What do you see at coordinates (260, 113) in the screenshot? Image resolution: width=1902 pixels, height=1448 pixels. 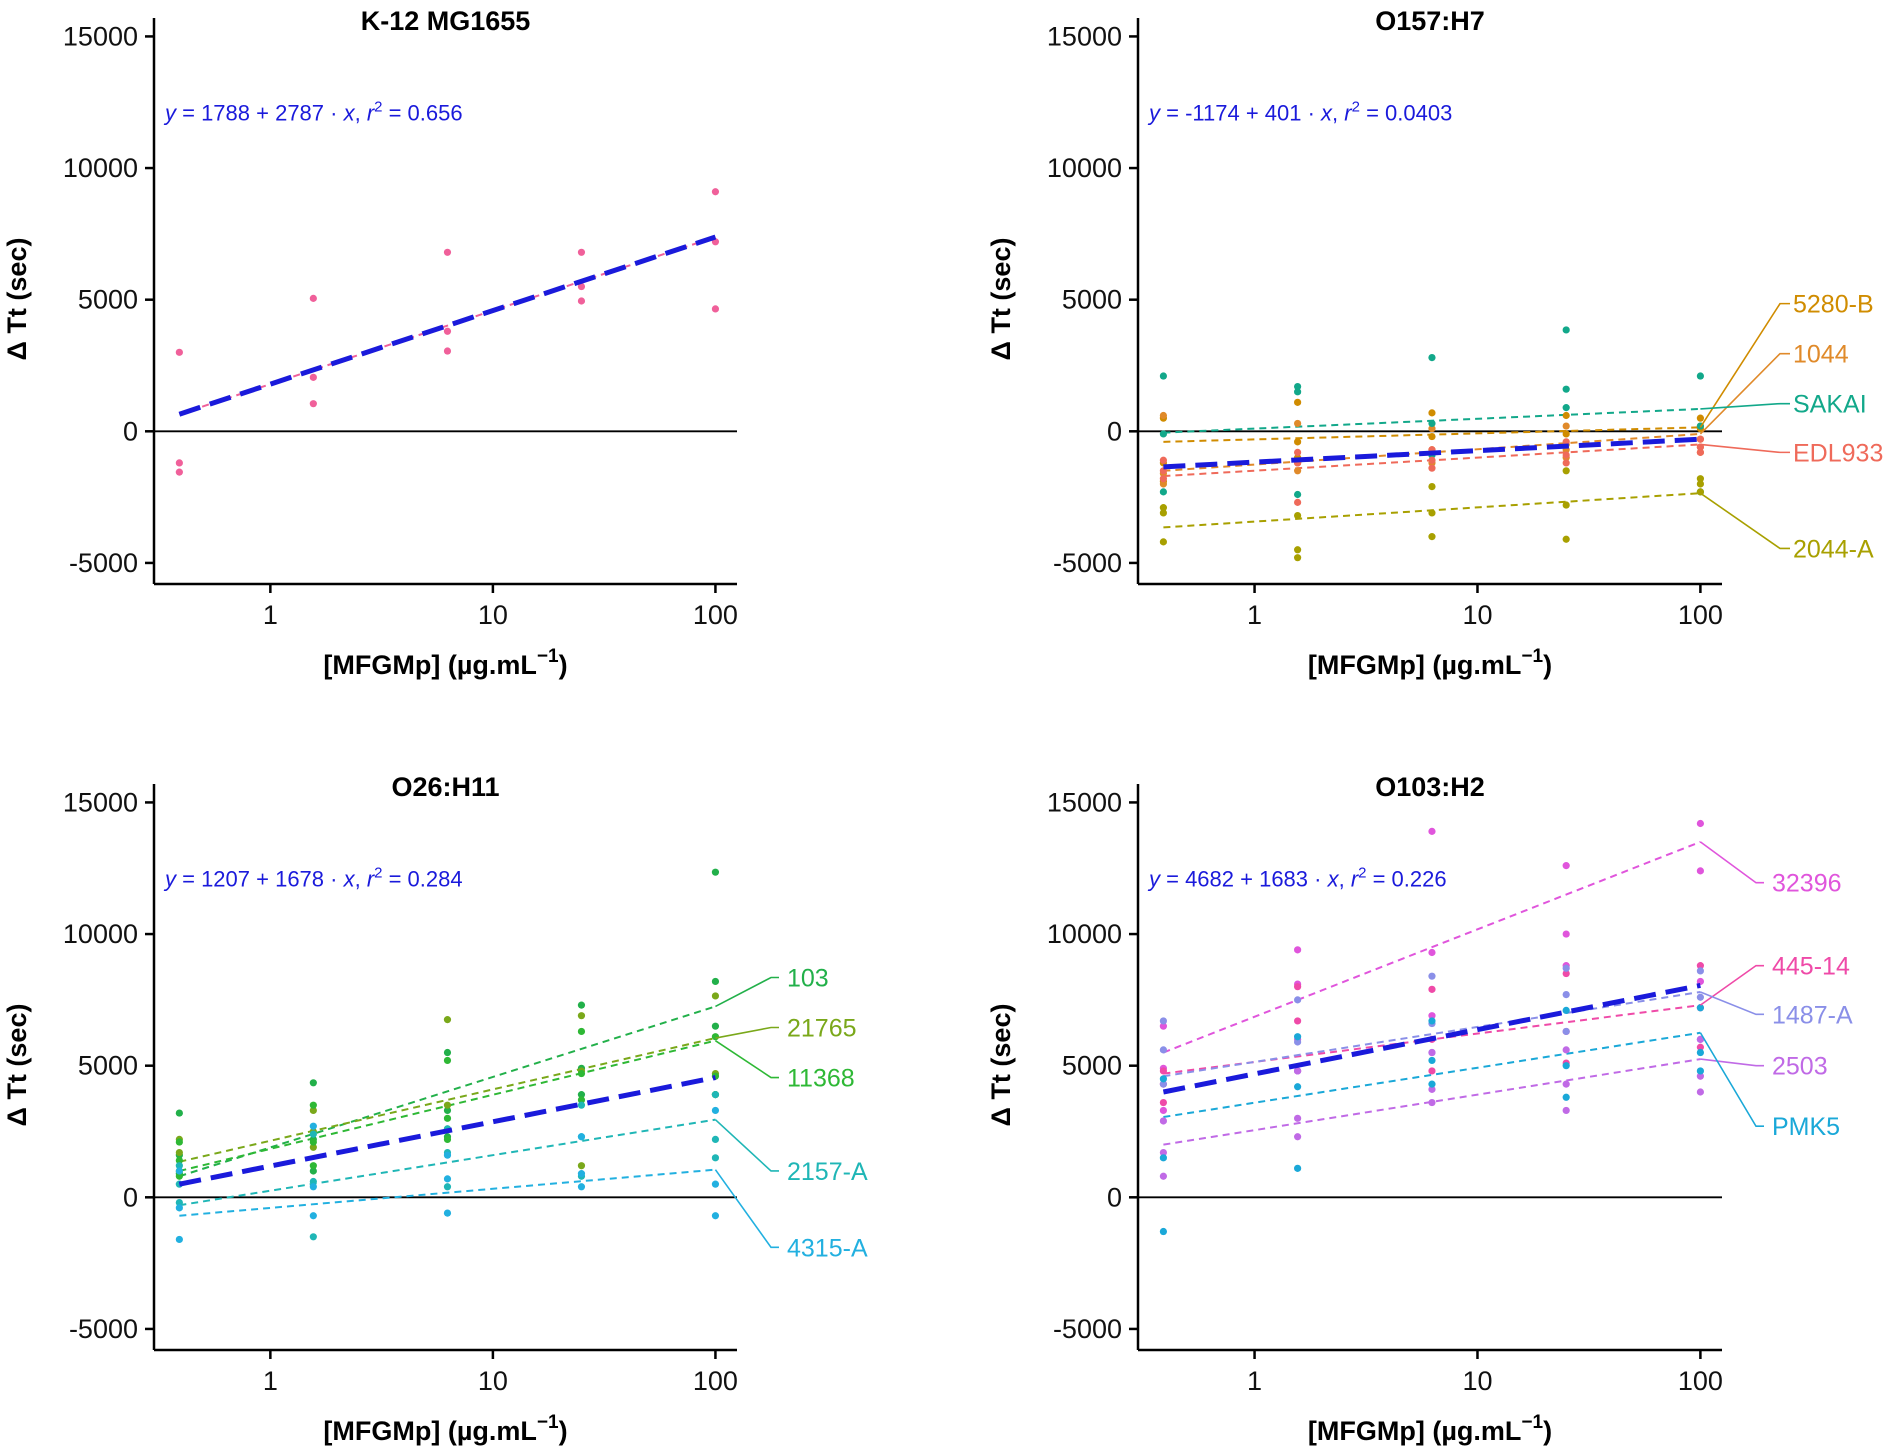 I see `equation-eq-txt: = 1788 + 2787 ·` at bounding box center [260, 113].